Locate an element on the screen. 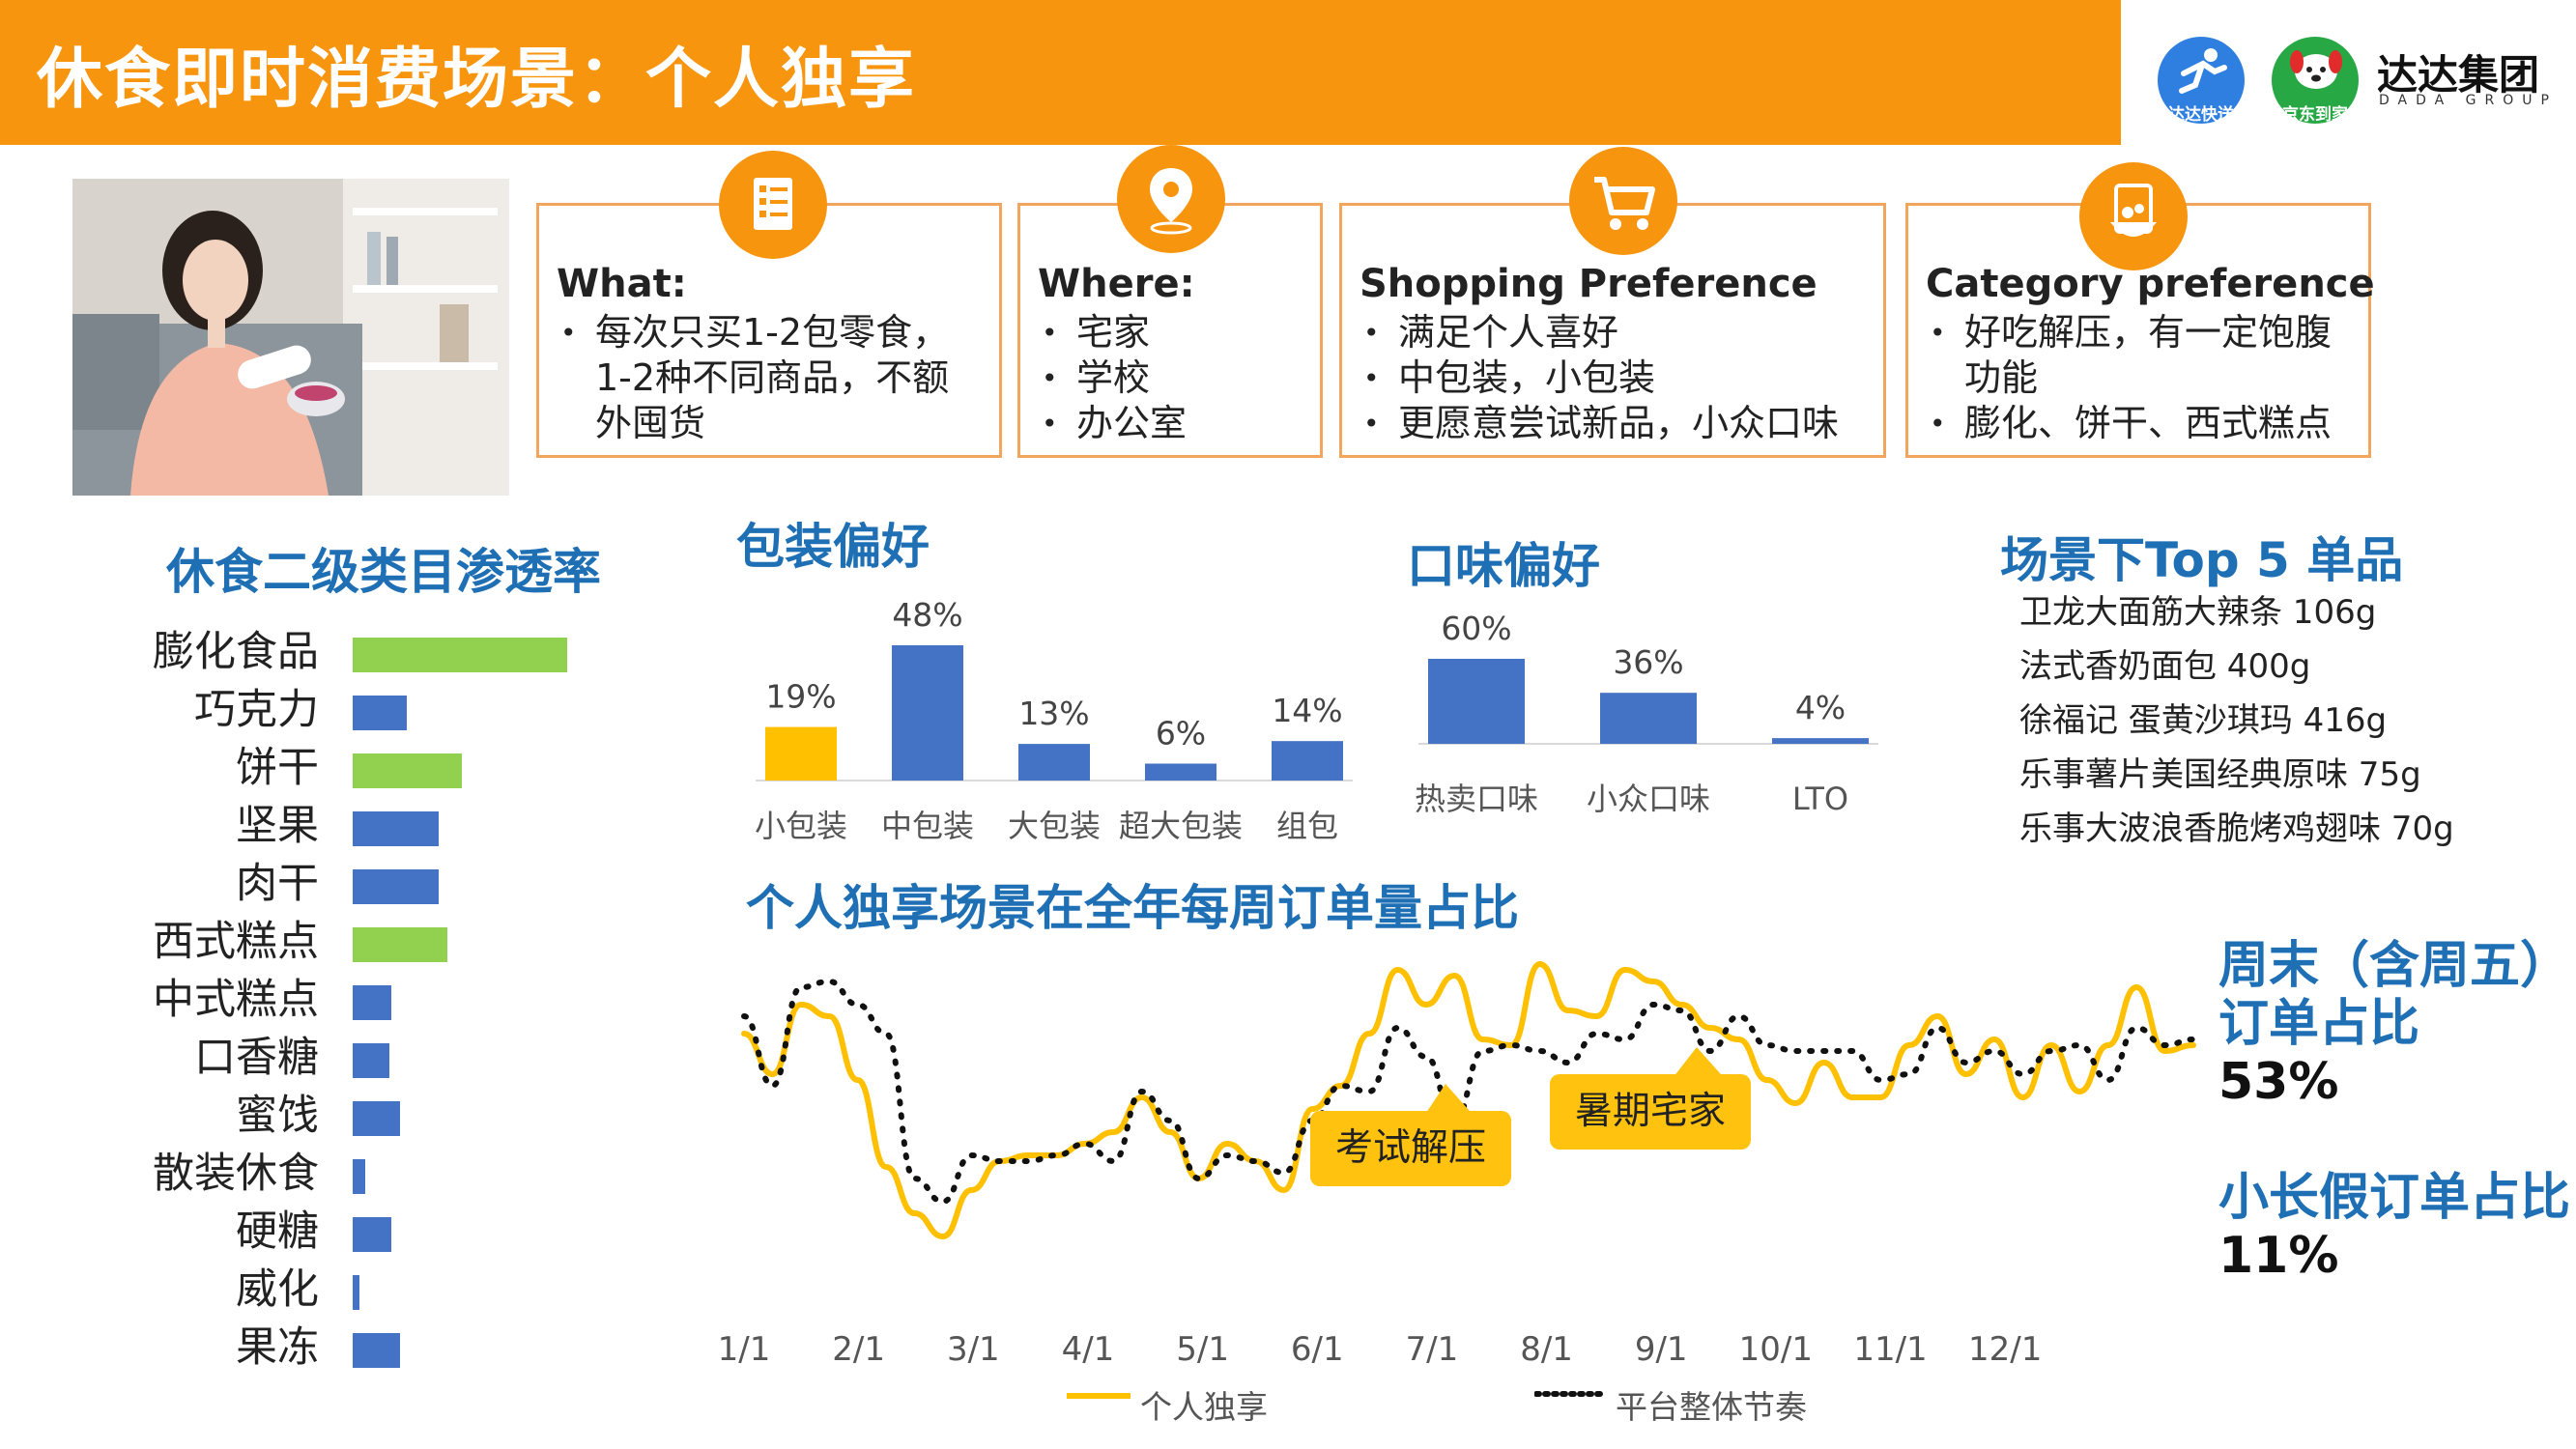 This screenshot has width=2576, height=1449. penetration-label: 肉干 is located at coordinates (277, 884).